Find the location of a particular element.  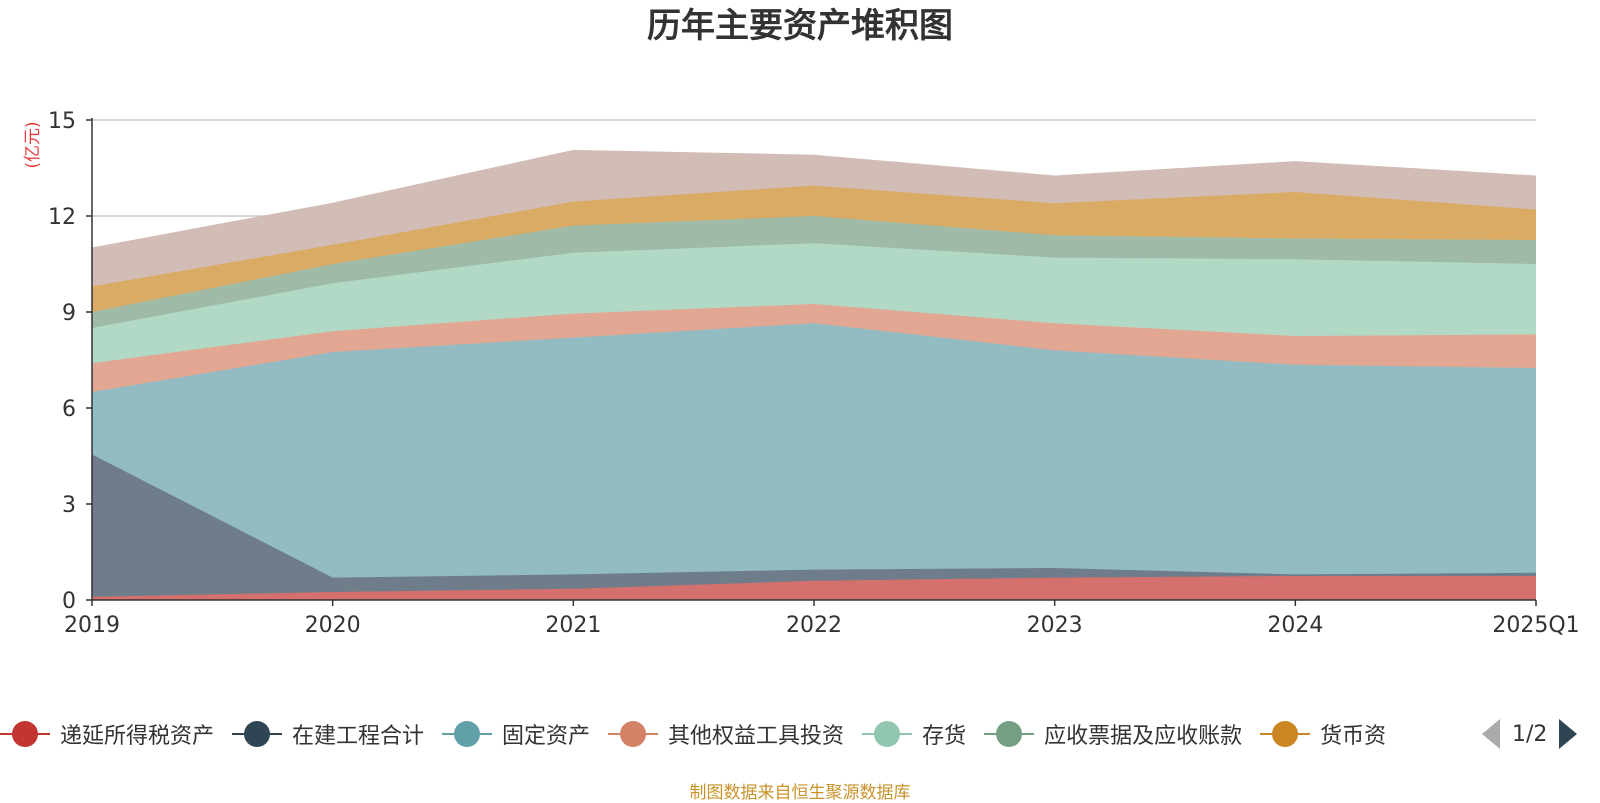

legend-pager: 1/2 is located at coordinates (1538, 734).